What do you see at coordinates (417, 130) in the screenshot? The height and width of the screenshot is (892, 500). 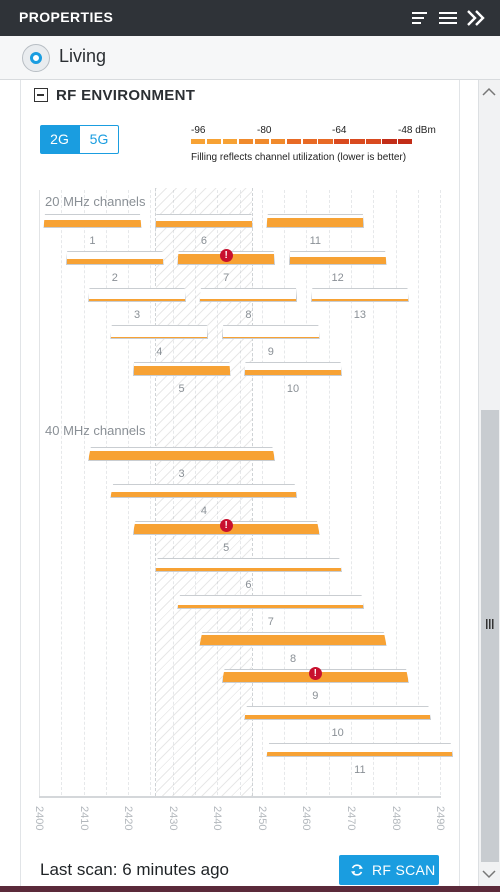 I see `scale-label: -48 dBm` at bounding box center [417, 130].